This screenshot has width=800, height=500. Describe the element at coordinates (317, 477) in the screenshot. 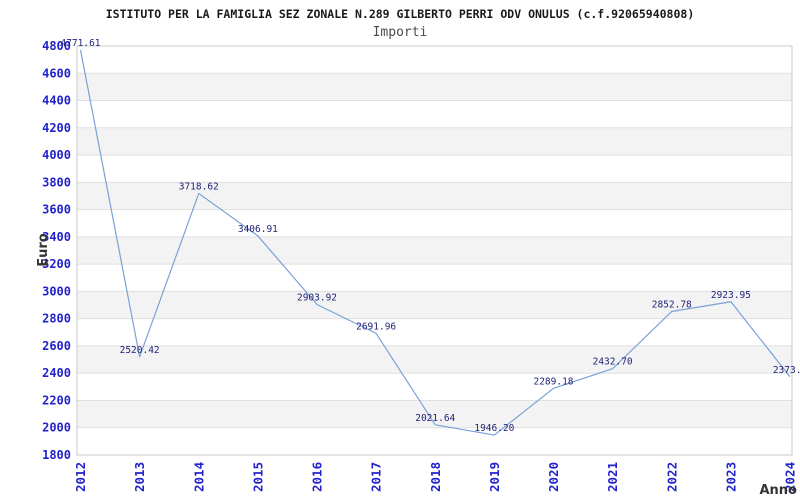

I see `x-tick-label: 2016` at that location.